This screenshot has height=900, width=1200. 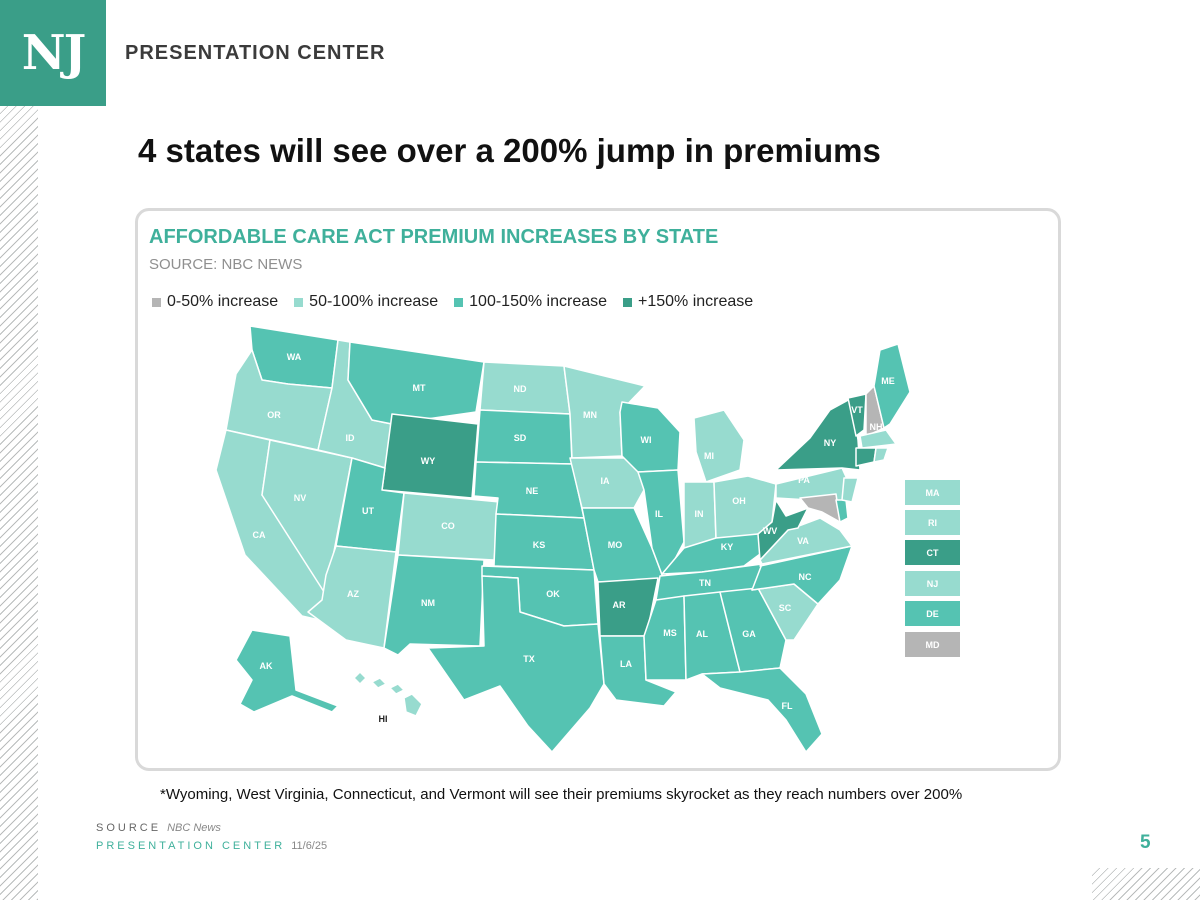 I want to click on state-label: WV, so click(x=770, y=531).